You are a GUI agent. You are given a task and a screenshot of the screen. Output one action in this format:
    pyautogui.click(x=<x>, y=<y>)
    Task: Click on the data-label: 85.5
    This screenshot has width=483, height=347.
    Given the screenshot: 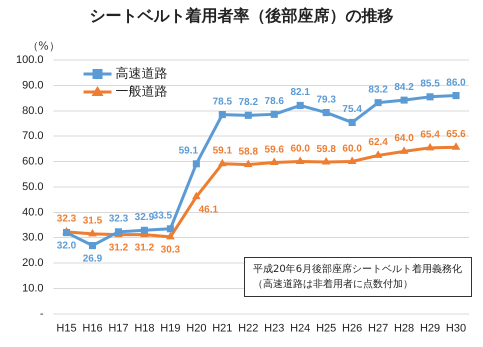 What is the action you would take?
    pyautogui.click(x=430, y=84)
    